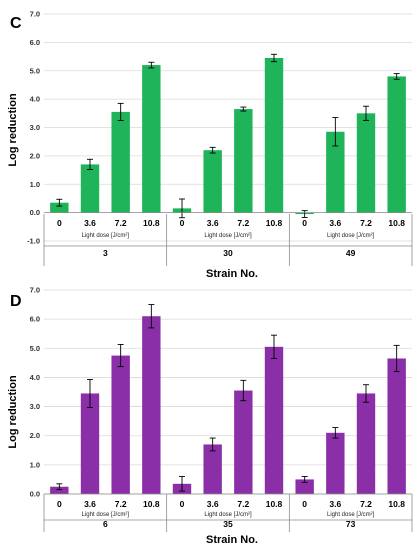 The image size is (419, 550). What do you see at coordinates (16, 301) in the screenshot?
I see `panel-letter: D` at bounding box center [16, 301].